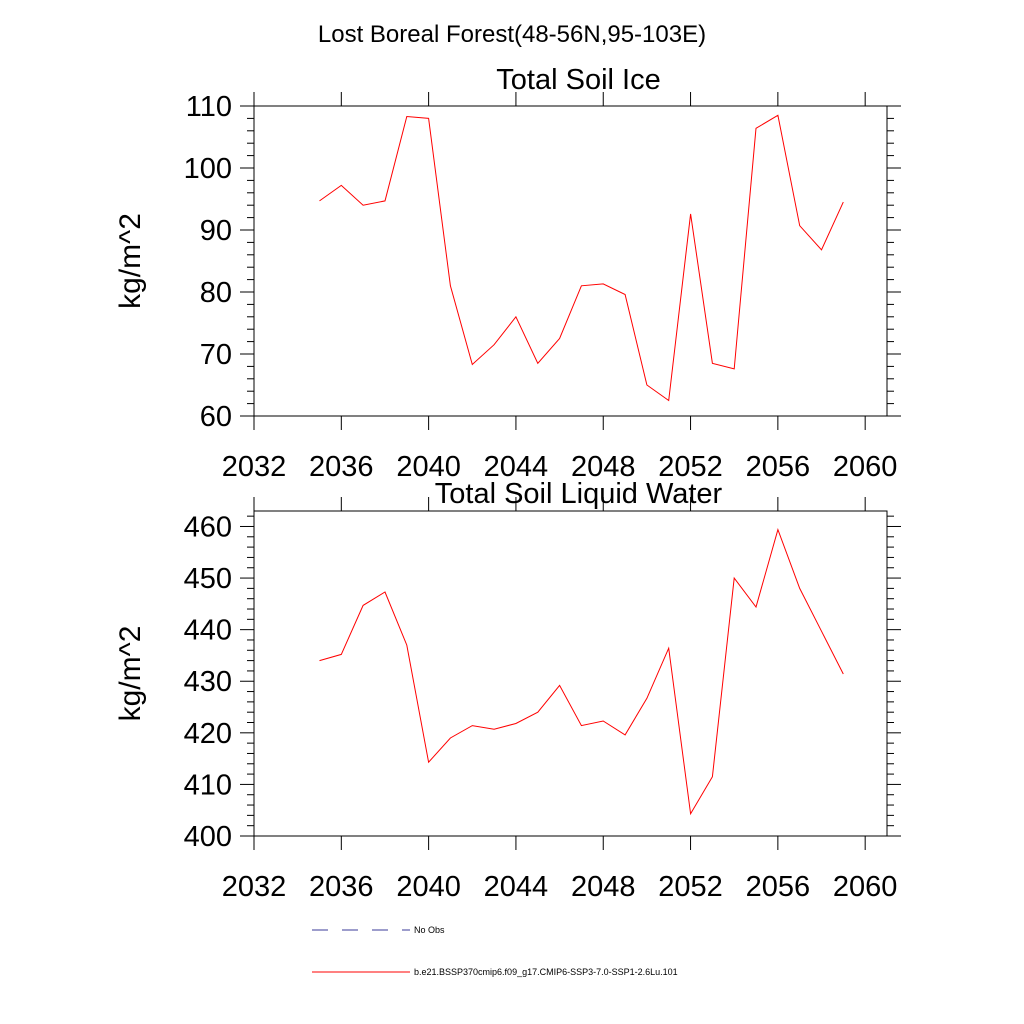  Describe the element at coordinates (216, 231) in the screenshot. I see `y-tick-label: 90` at that location.